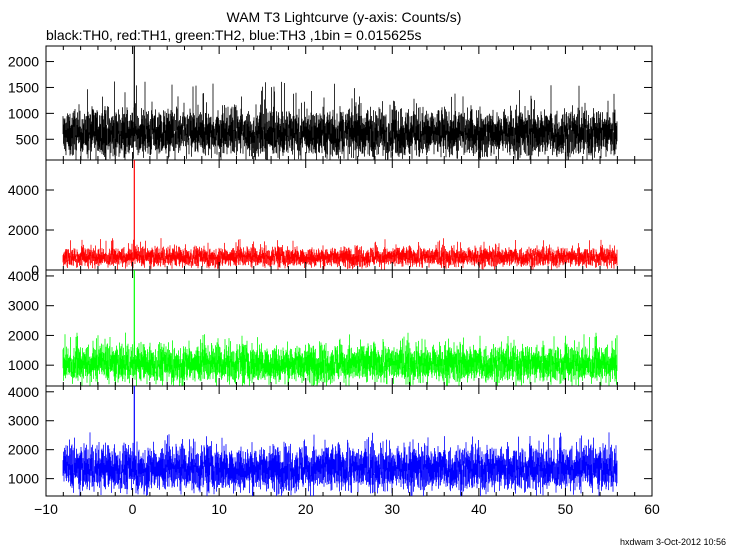 This screenshot has width=745, height=549. I want to click on x-tick-label: 20, so click(306, 509).